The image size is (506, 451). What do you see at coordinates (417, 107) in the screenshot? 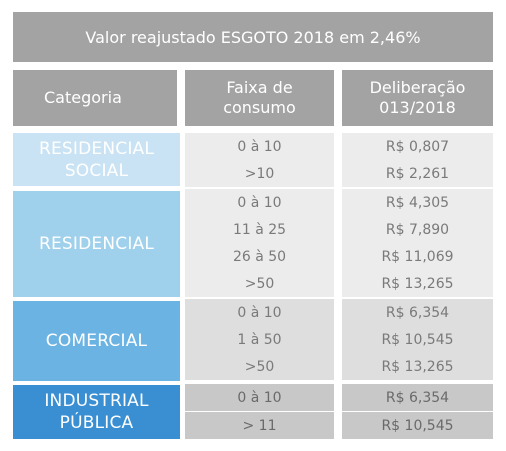
I see `header-delib-line2: 013/2018` at bounding box center [417, 107].